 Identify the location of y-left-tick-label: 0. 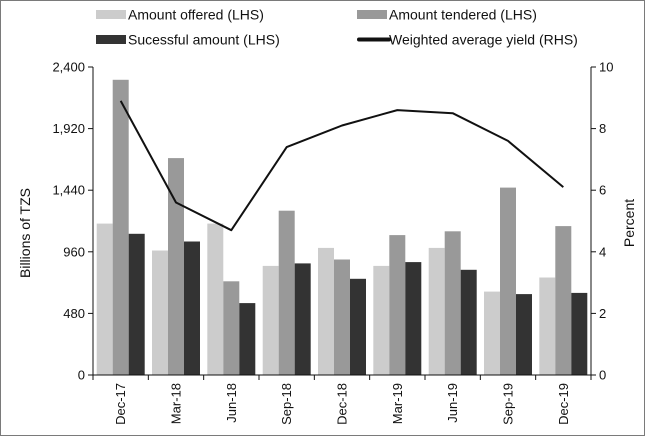
(81, 375).